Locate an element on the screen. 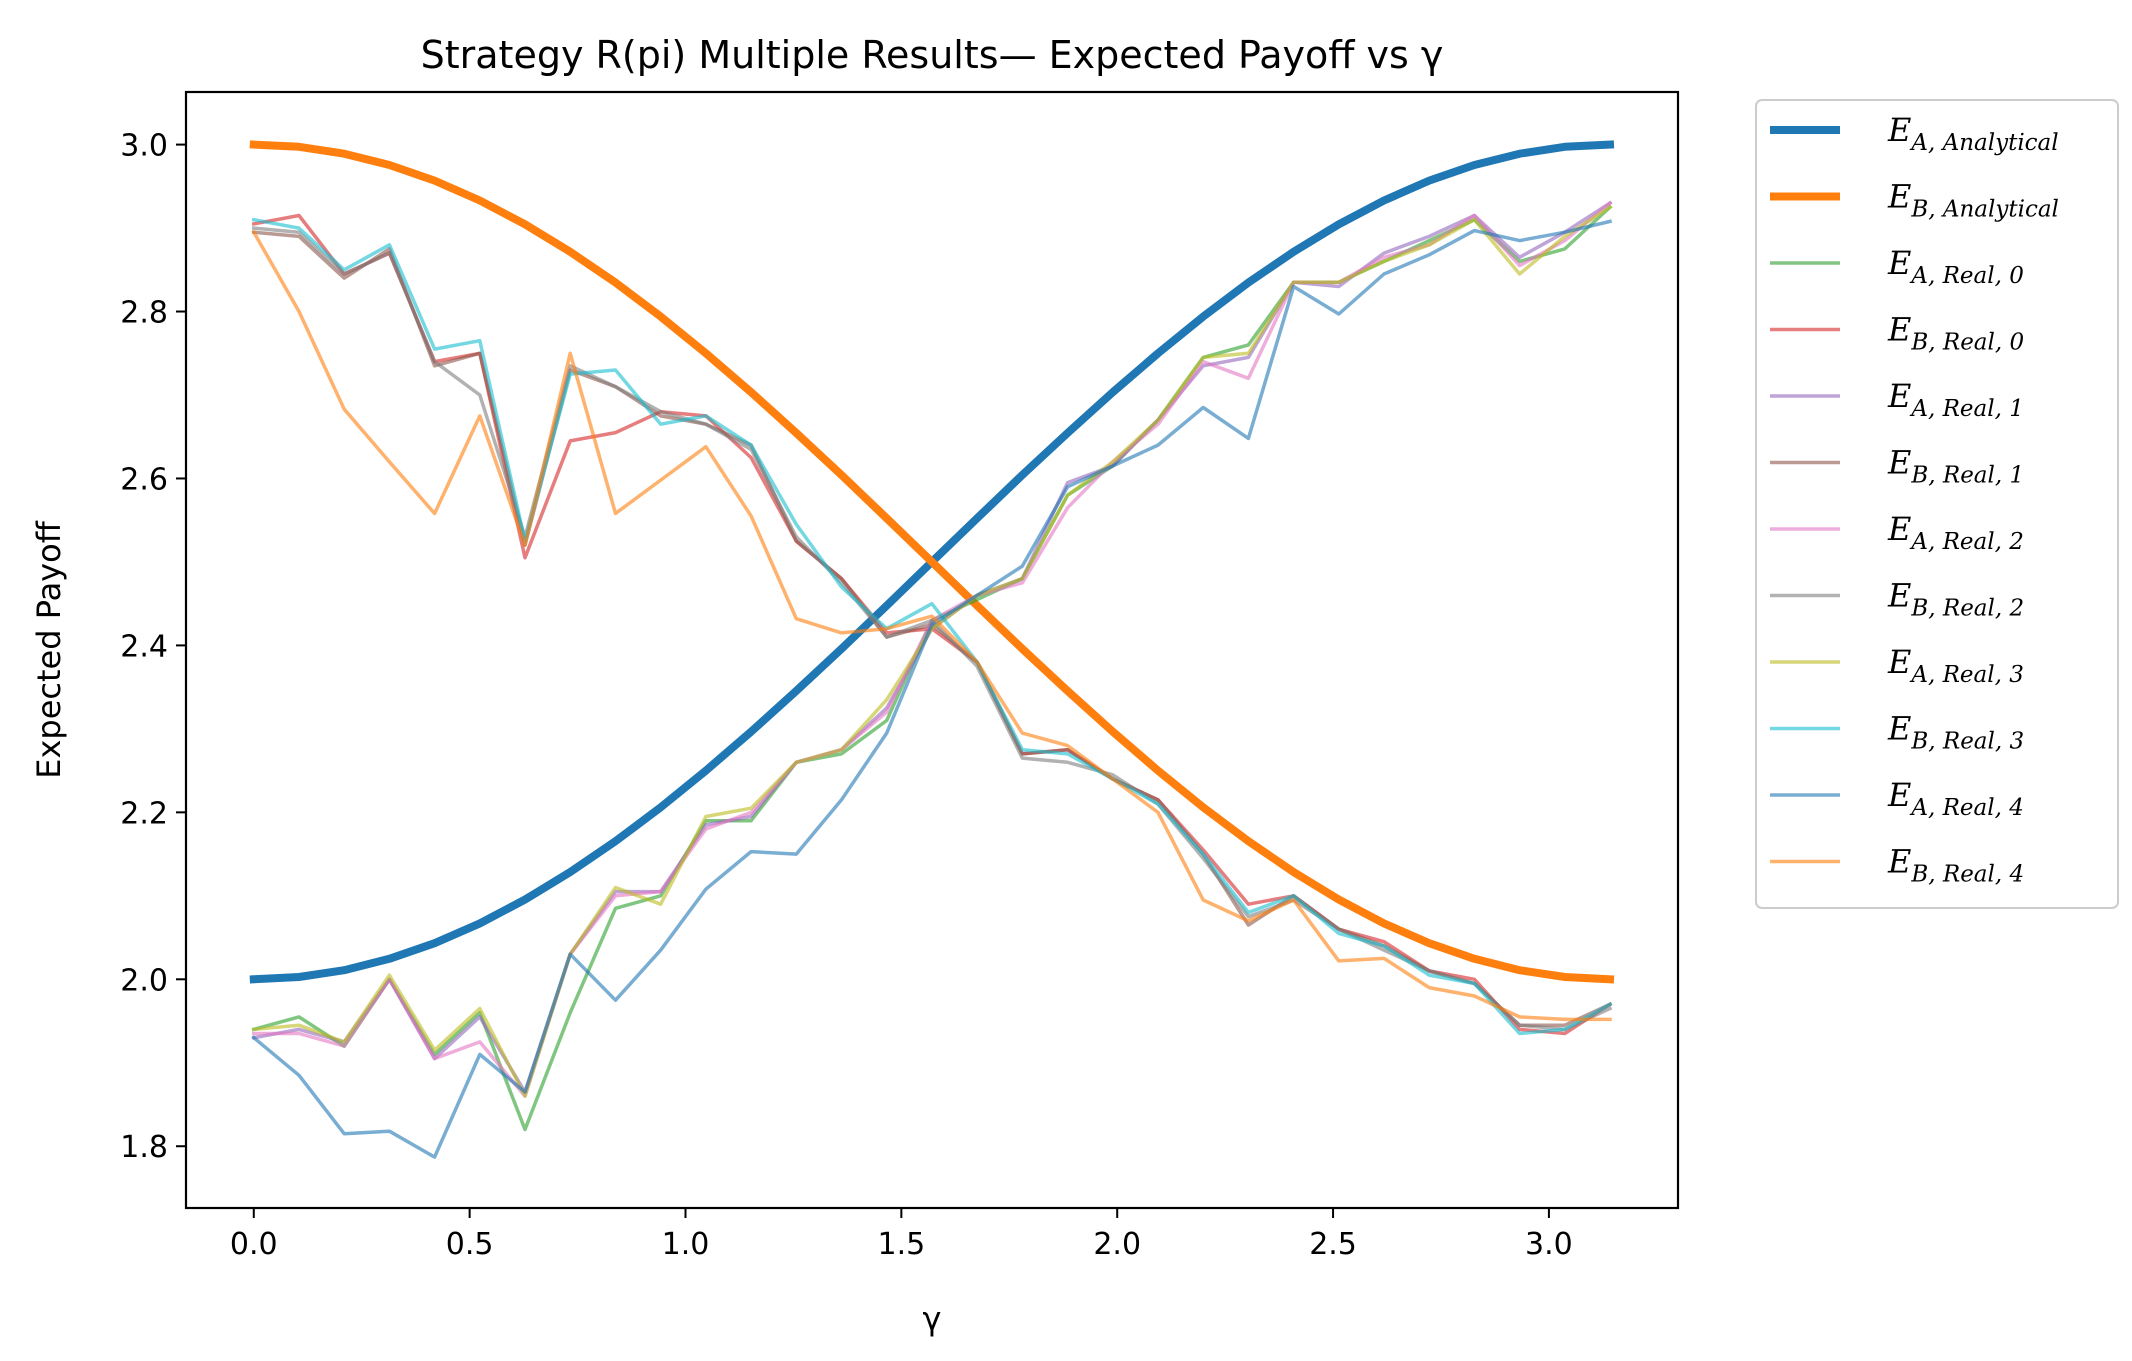  y-tick-label: 2.2 is located at coordinates (144, 813).